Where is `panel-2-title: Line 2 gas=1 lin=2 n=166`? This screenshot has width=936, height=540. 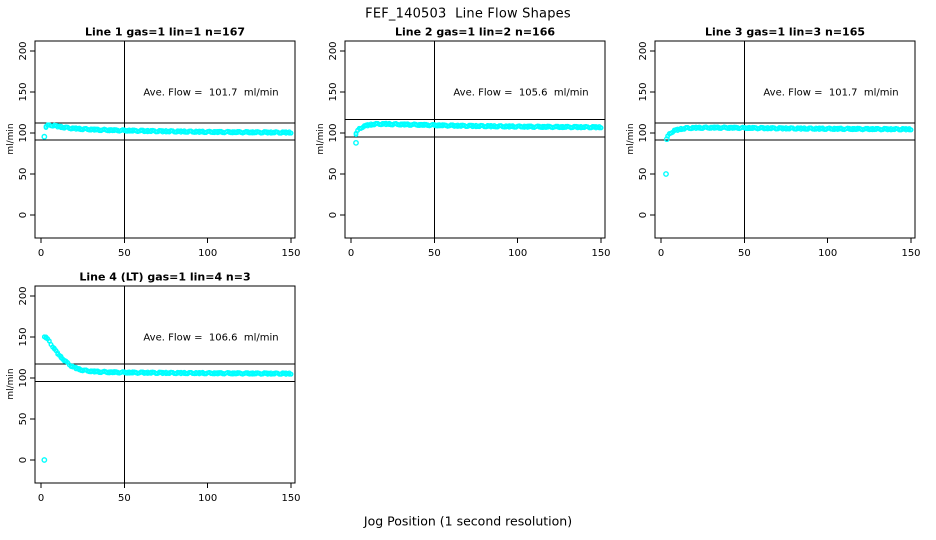
panel-2-title: Line 2 gas=1 lin=2 n=166 is located at coordinates (475, 32).